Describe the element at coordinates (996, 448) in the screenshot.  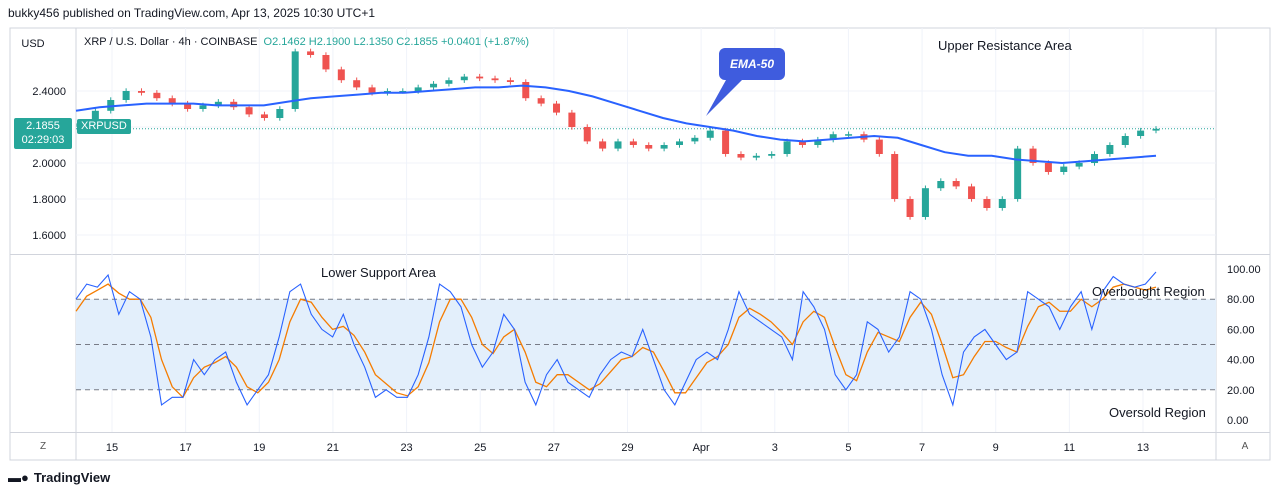
I see `x-tick-label: 9` at that location.